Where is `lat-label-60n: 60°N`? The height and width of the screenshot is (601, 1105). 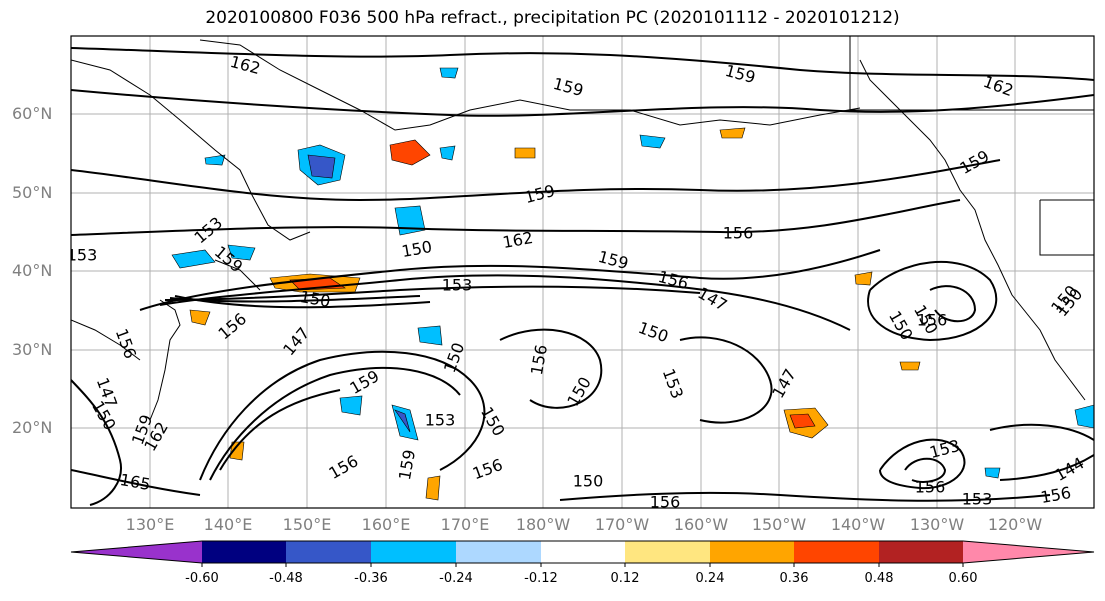 lat-label-60n: 60°N is located at coordinates (32, 113).